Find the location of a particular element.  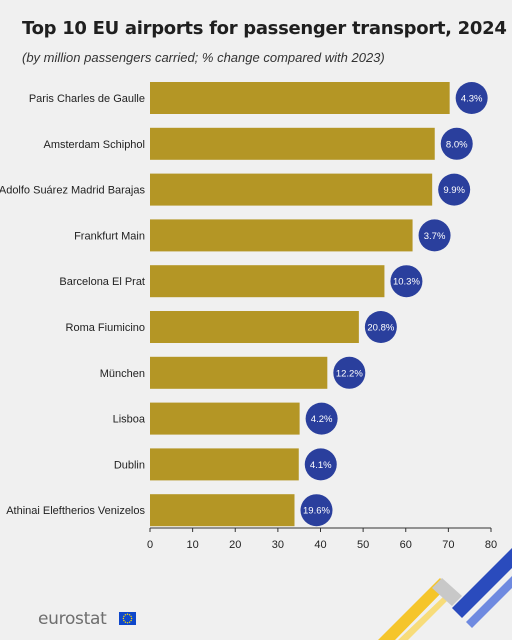

decor-blue-ribbon-light is located at coordinates (489, 602).